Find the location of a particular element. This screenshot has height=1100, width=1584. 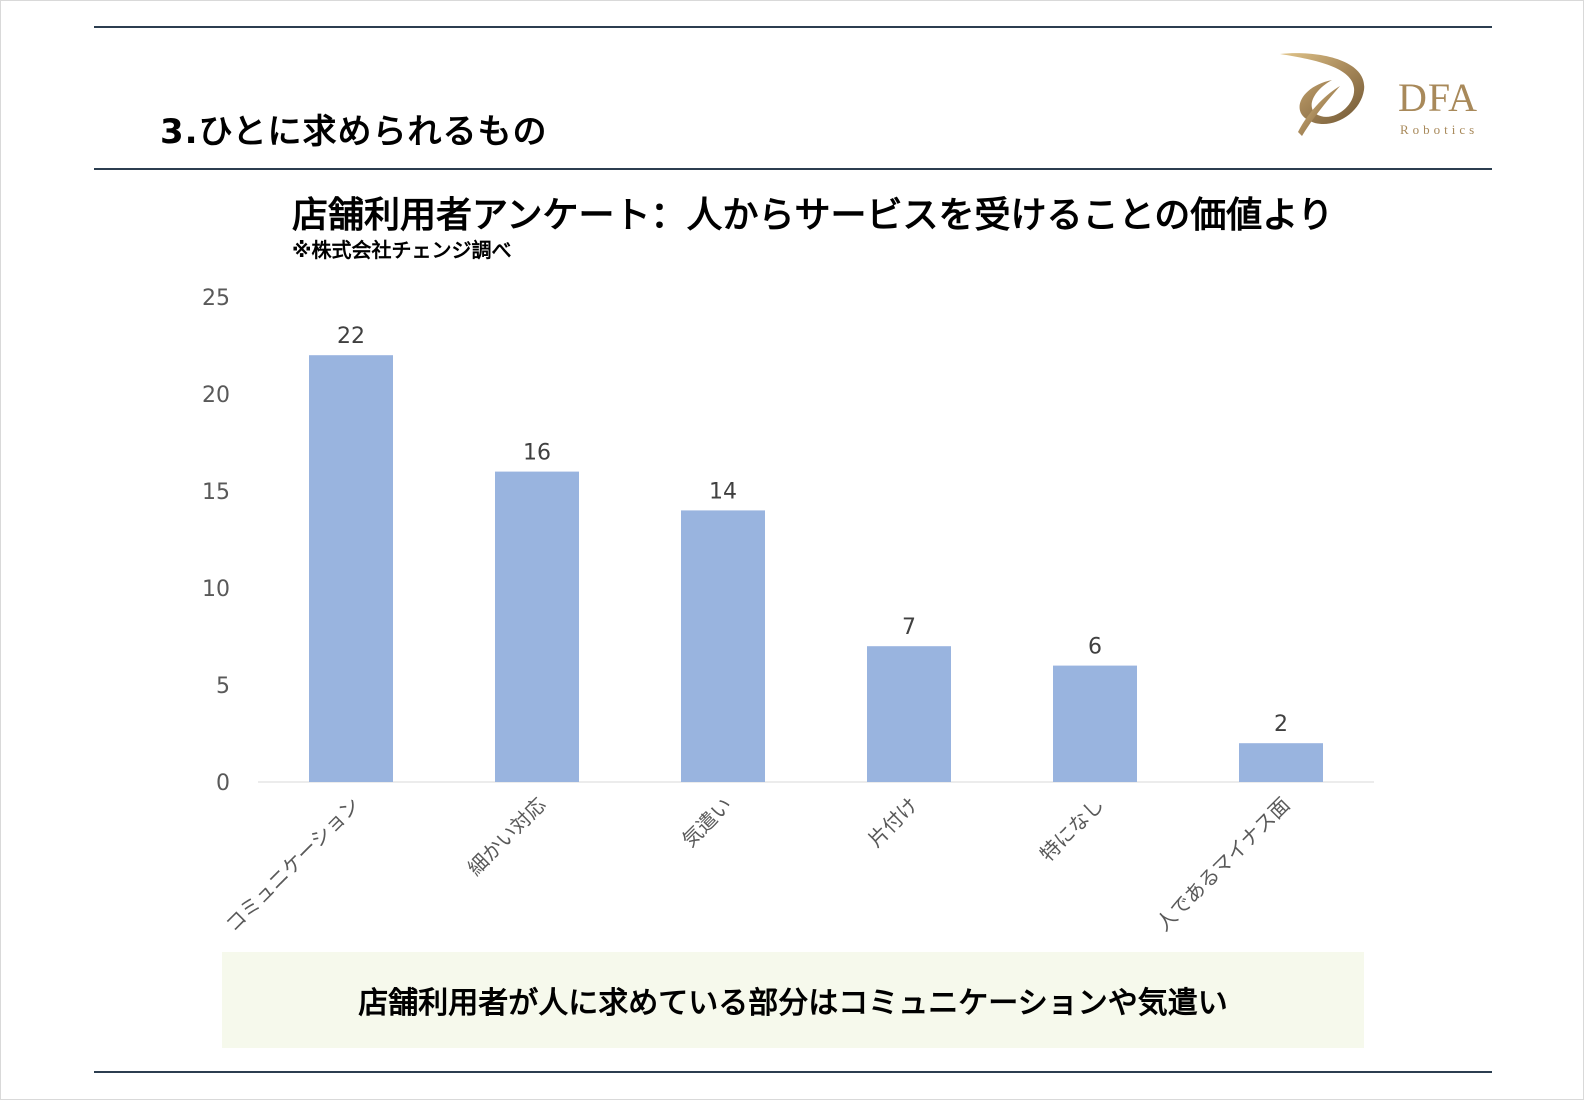

data-label: 22 is located at coordinates (351, 336).